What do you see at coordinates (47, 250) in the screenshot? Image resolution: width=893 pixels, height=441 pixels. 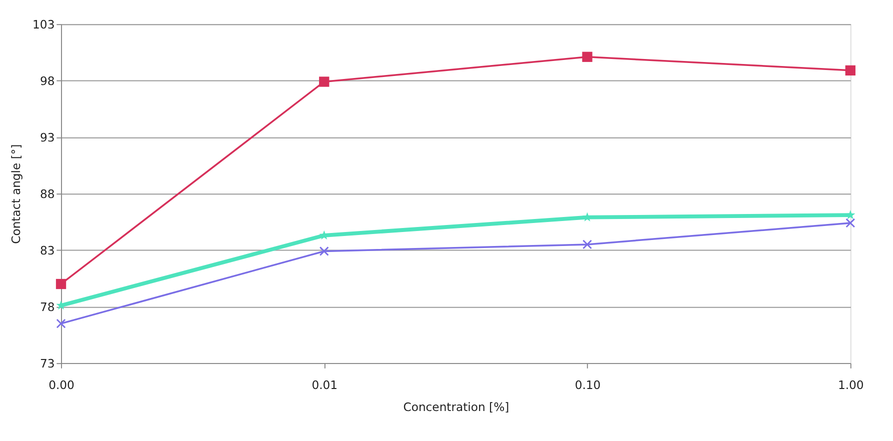 I see `y-tick-label: 83` at bounding box center [47, 250].